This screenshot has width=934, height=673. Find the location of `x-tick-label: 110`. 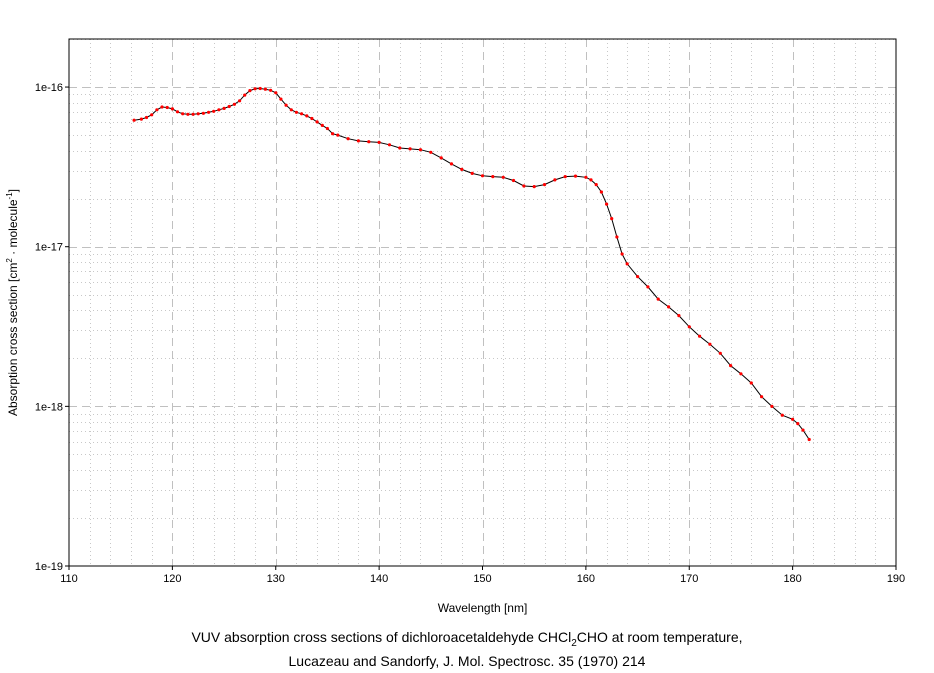

x-tick-label: 110 is located at coordinates (69, 579).